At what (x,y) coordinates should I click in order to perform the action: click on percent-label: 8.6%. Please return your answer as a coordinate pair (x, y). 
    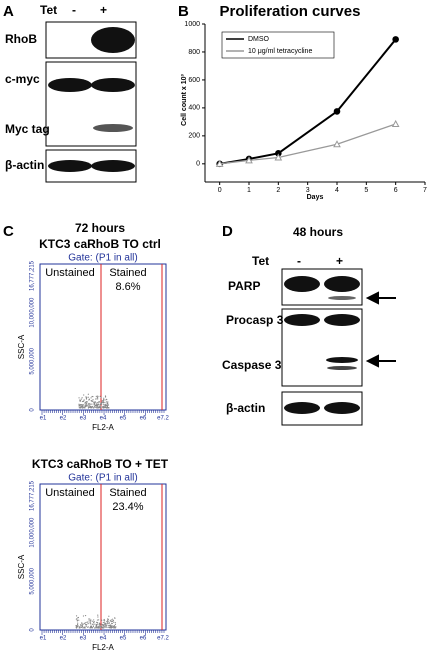
    Looking at the image, I should click on (127, 287).